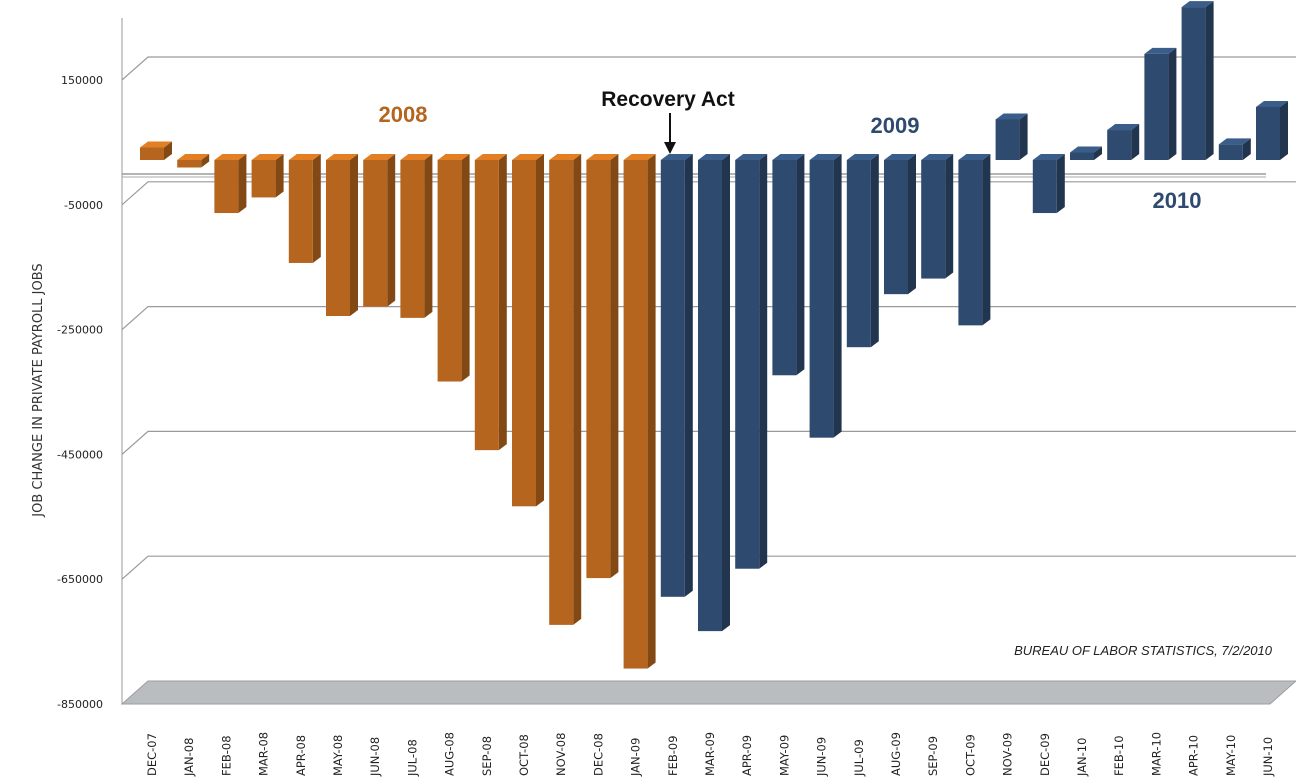  What do you see at coordinates (747, 755) in the screenshot?
I see `x-tick-label: APR-09` at bounding box center [747, 755].